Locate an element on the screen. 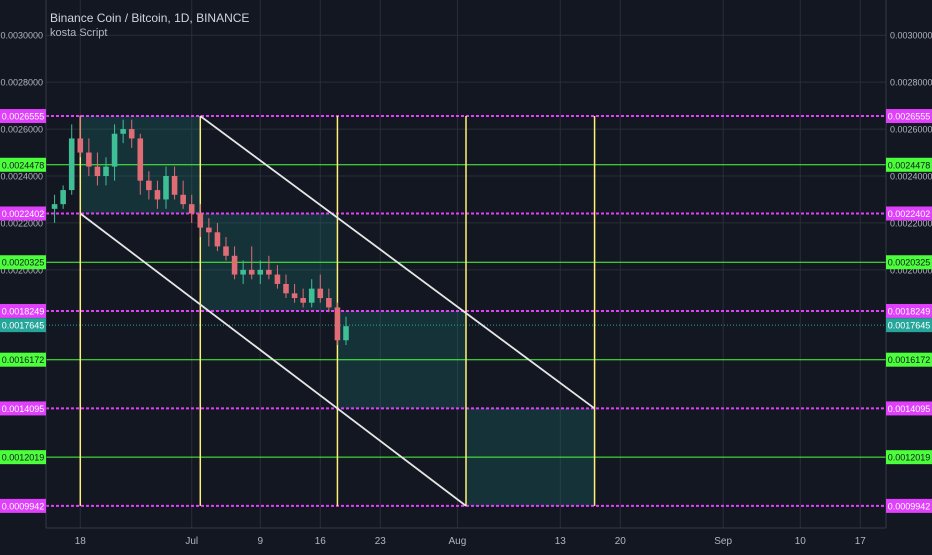 The image size is (932, 555). level-tag-right: 0.0018249 is located at coordinates (909, 311).